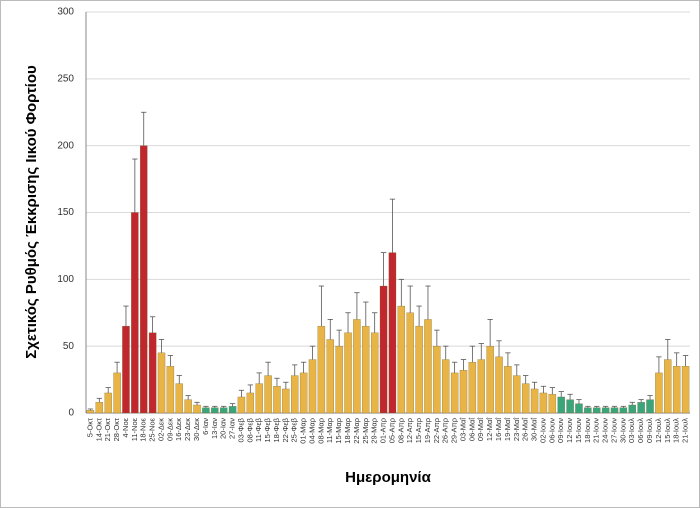 The height and width of the screenshot is (508, 700). I want to click on x-tick-label: 01-Μαρ, so click(303, 431).